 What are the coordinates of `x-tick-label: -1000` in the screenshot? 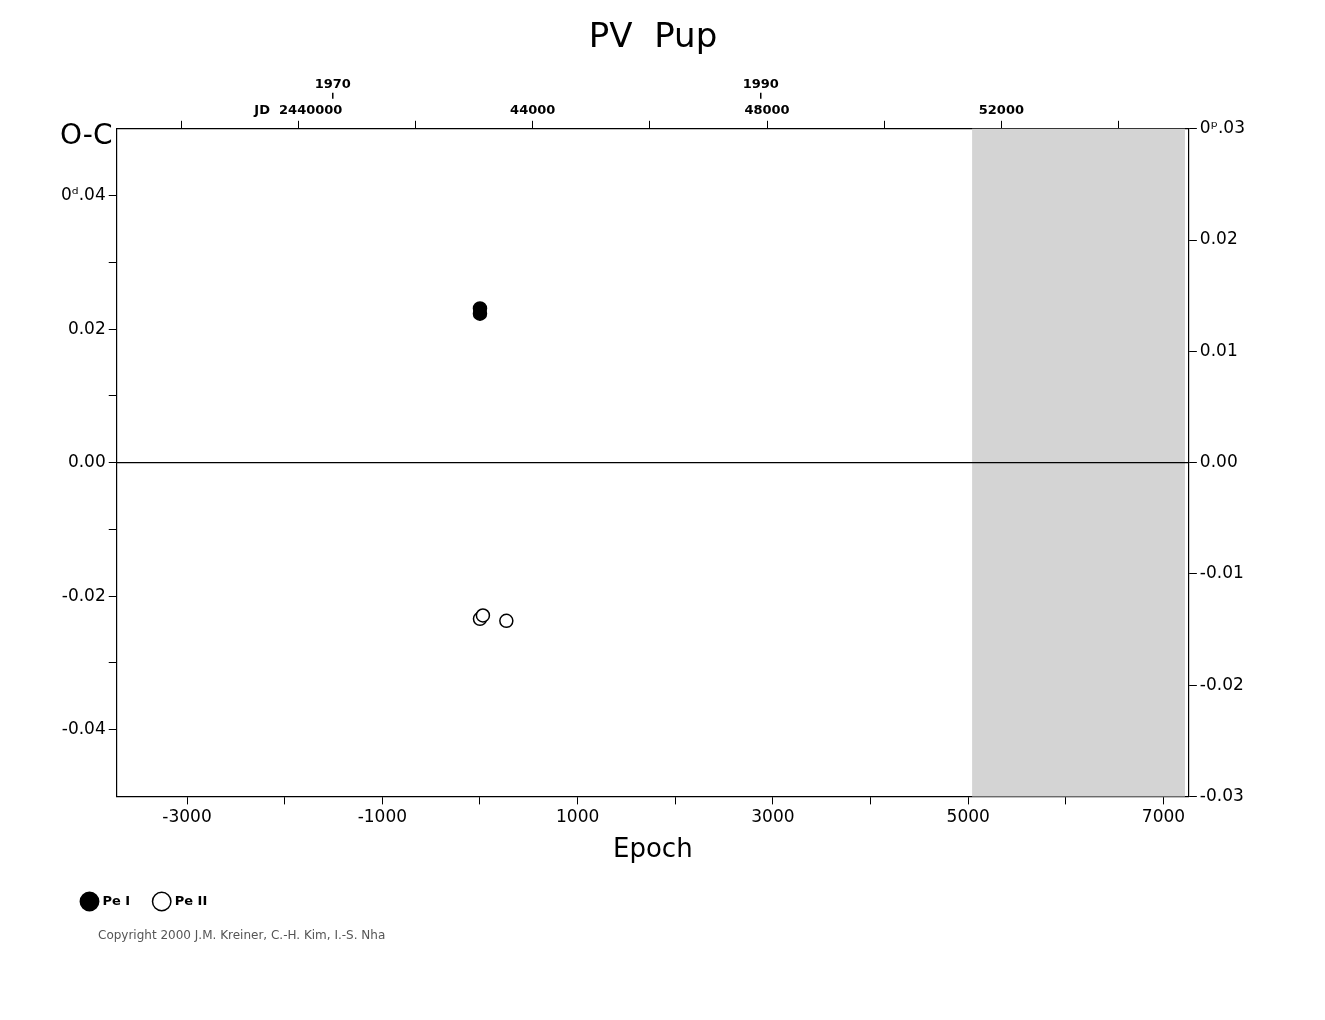 It's located at (382, 816).